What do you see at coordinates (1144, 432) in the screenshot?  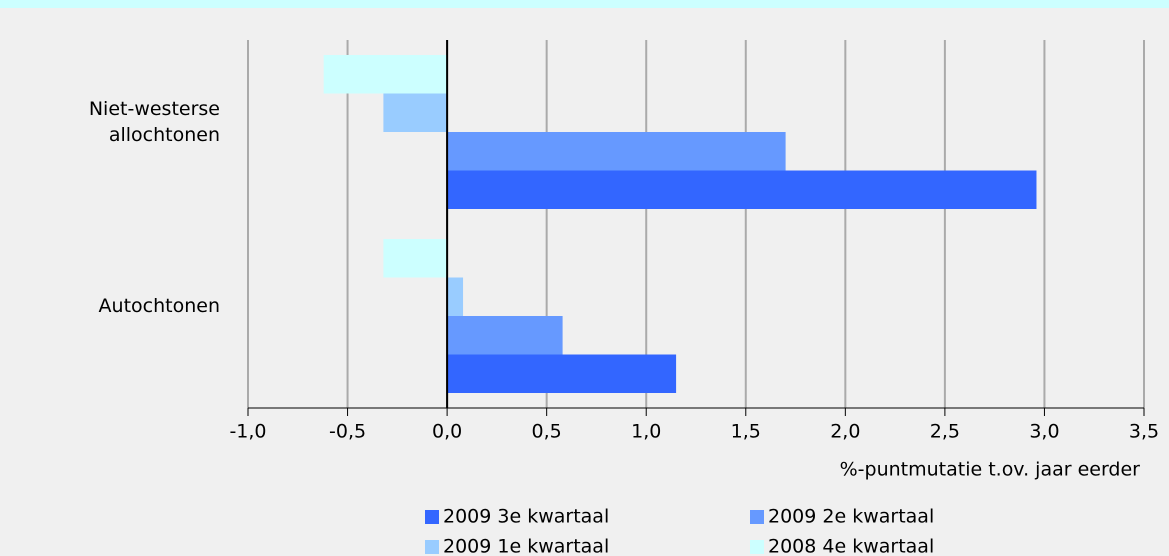 I see `x-tick-label: 3,5` at bounding box center [1144, 432].